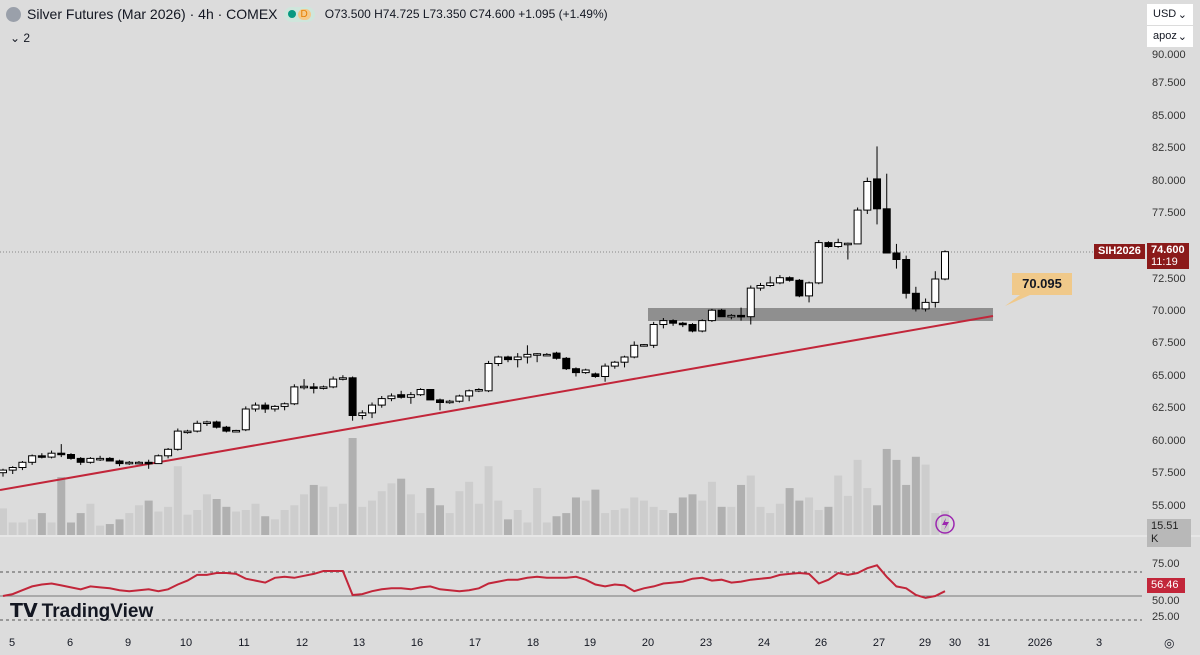  What do you see at coordinates (20, 38) in the screenshot?
I see `indicators-toggle: ⌄ 2` at bounding box center [20, 38].